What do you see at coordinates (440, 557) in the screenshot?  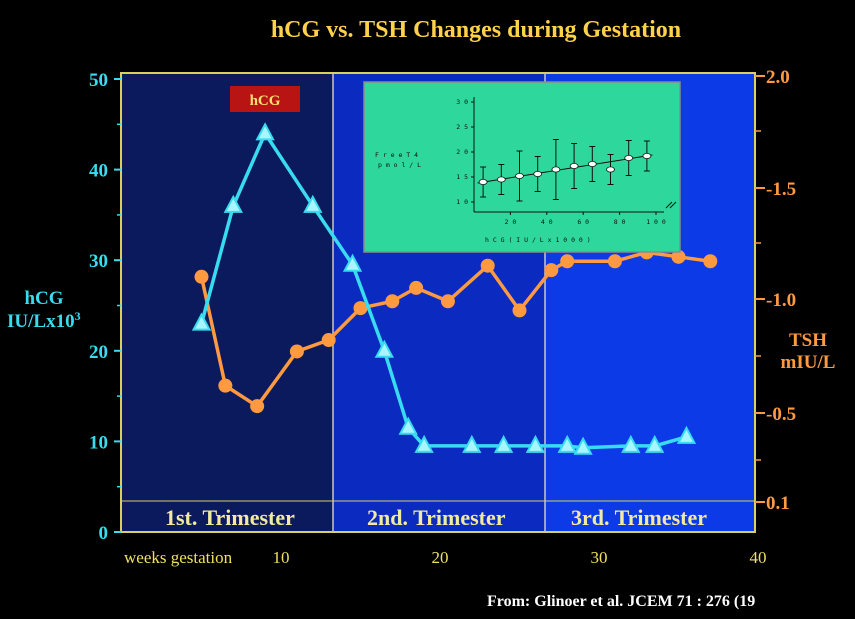 I see `x-tick-label: 20` at bounding box center [440, 557].